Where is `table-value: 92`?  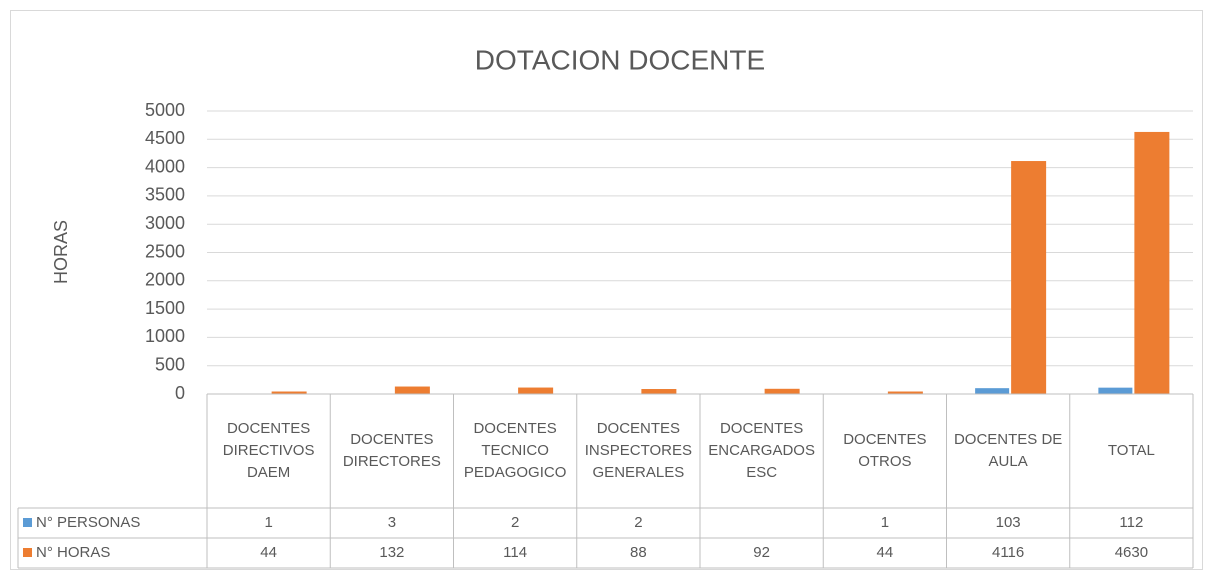
table-value: 92 is located at coordinates (761, 552).